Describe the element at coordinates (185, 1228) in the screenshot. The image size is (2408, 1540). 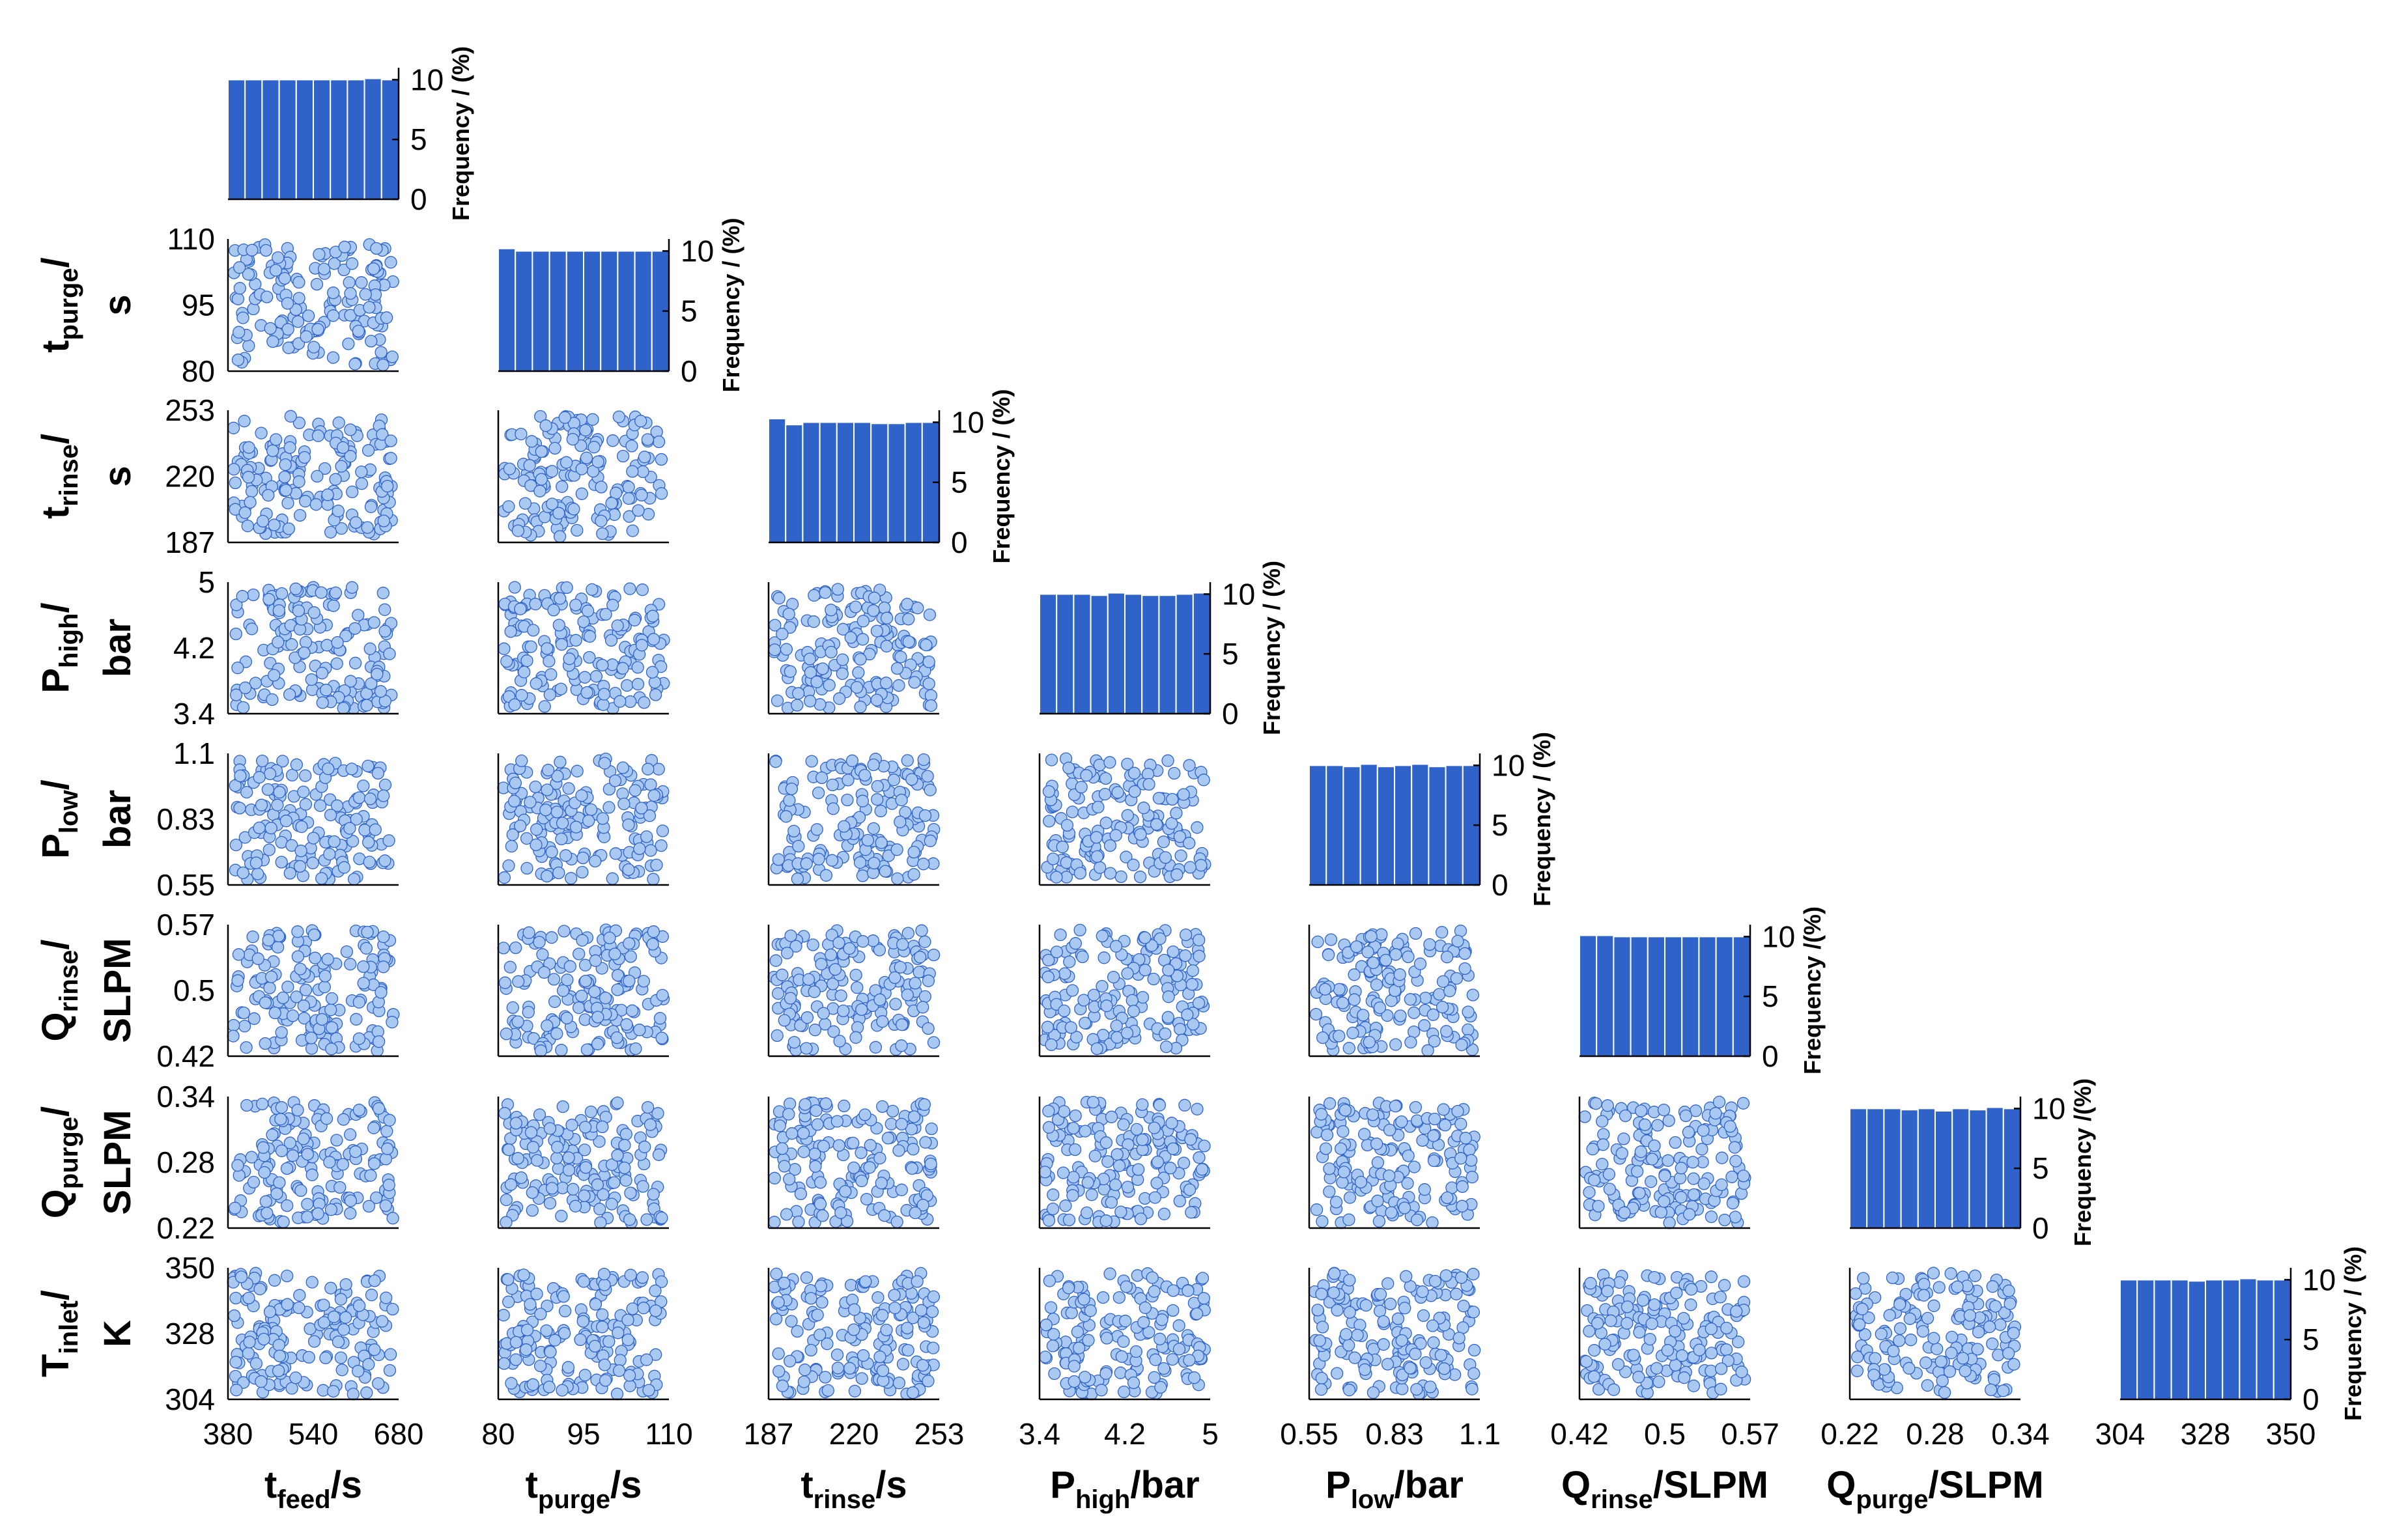
I see `y-tick-label: 0.22` at that location.